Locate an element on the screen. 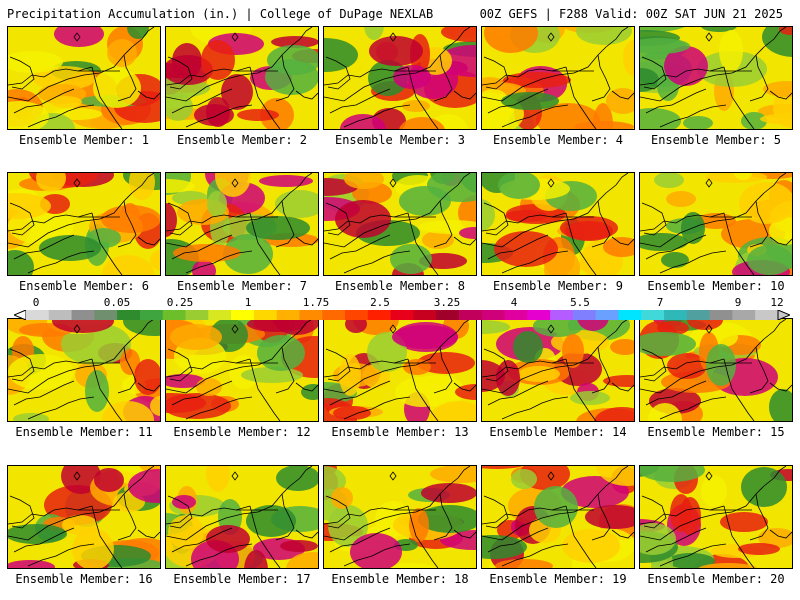 The image size is (800, 600). ensemble-member-label: Ensemble Member: 1 is located at coordinates (84, 140).